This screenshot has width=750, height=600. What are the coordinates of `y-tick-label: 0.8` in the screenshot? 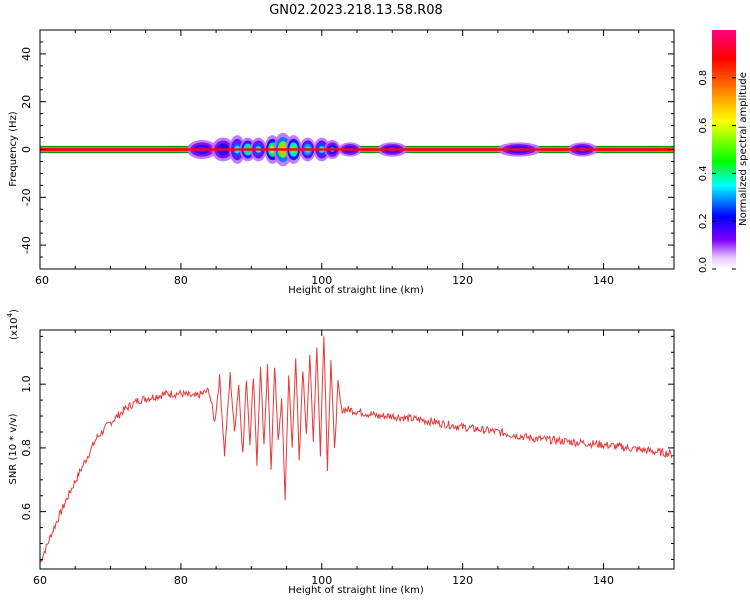 It's located at (26, 448).